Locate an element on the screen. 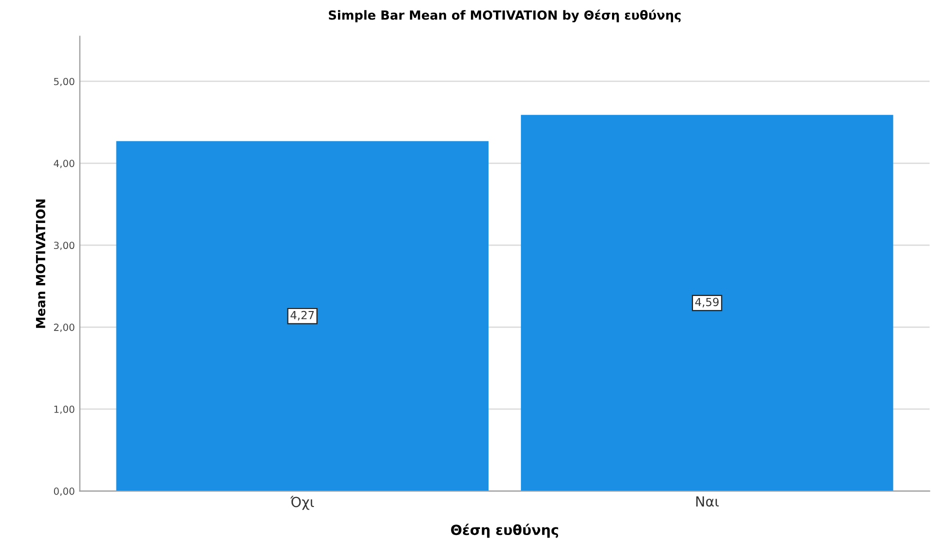 This screenshot has height=558, width=939. y-tick-label: 4,00 is located at coordinates (64, 164).